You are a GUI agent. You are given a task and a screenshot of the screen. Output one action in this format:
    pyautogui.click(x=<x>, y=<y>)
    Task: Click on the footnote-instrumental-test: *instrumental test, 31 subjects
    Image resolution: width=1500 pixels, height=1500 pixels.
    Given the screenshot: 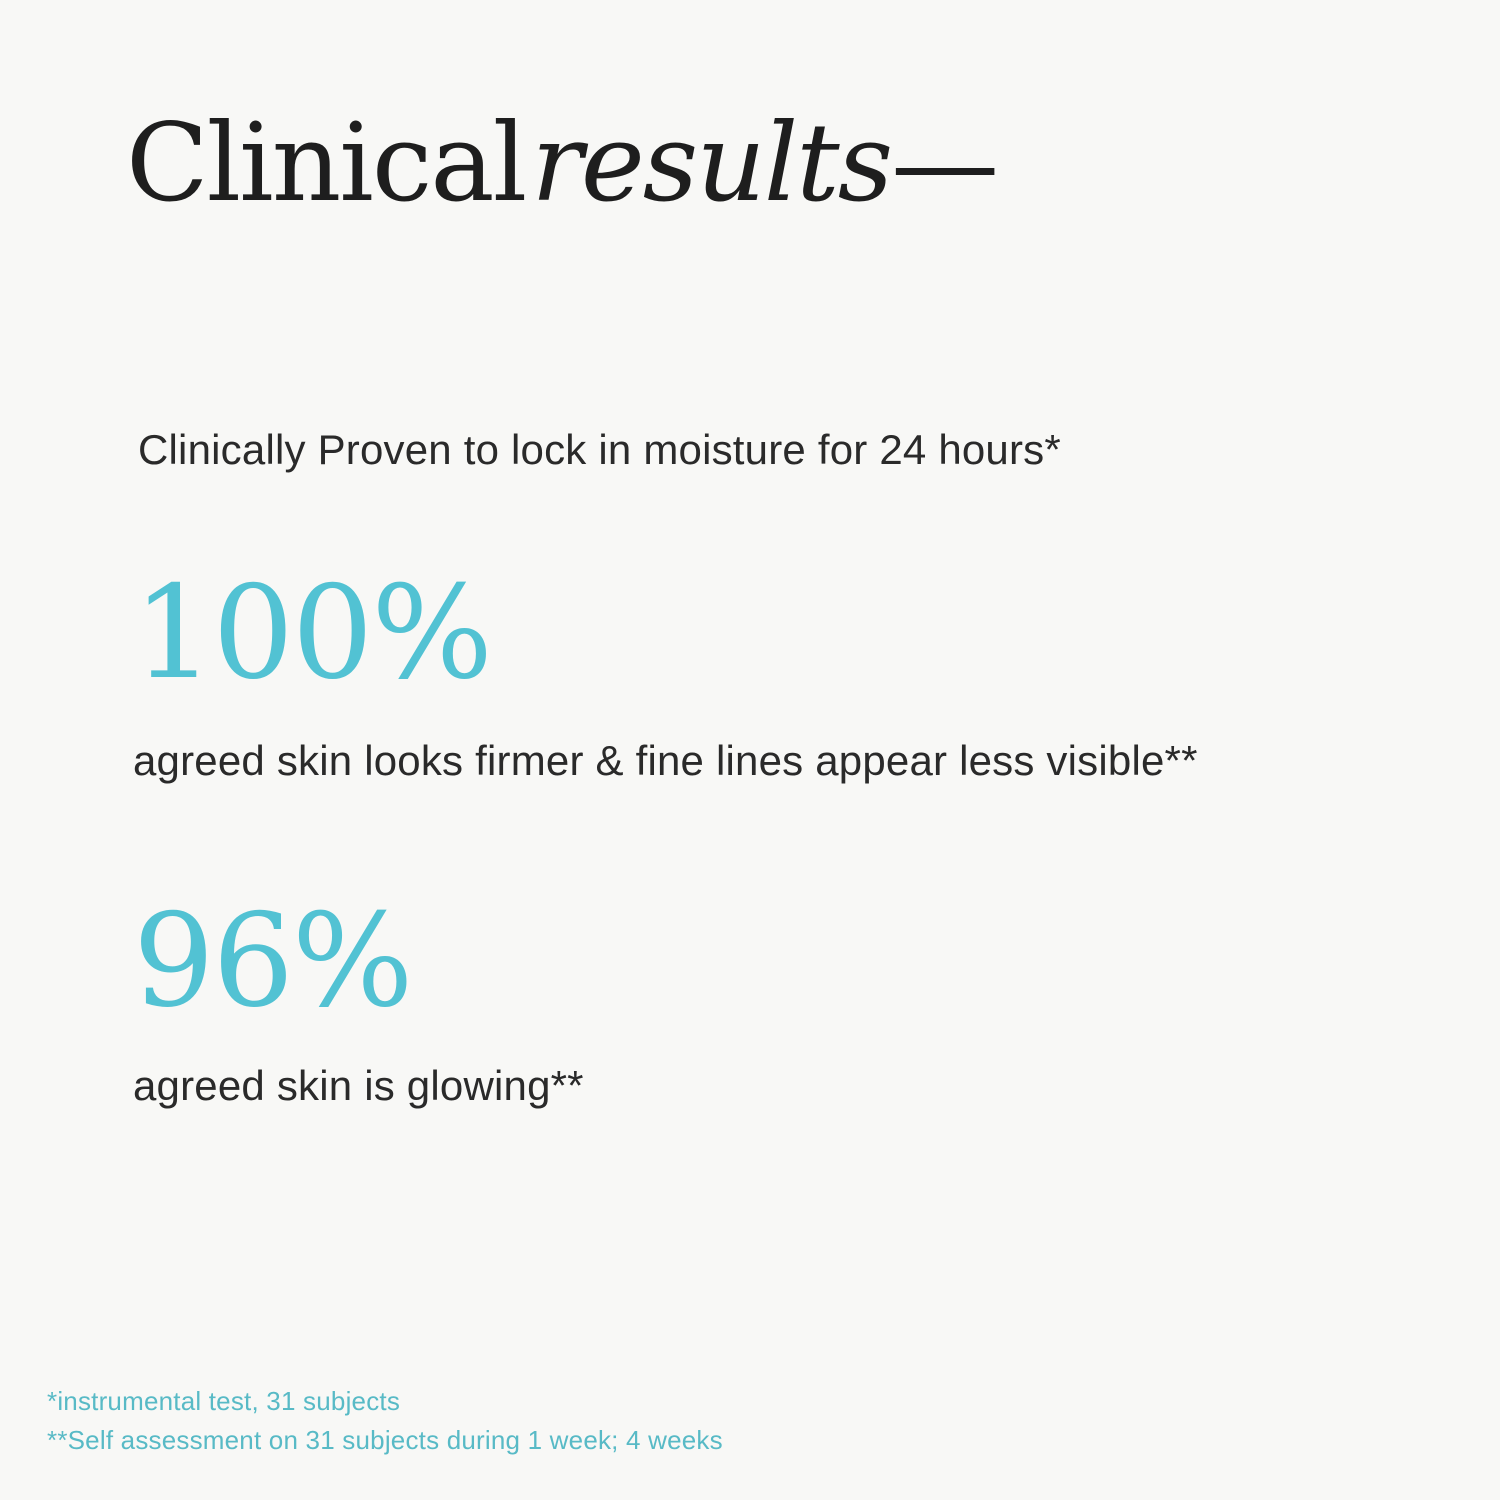 What is the action you would take?
    pyautogui.click(x=224, y=1401)
    